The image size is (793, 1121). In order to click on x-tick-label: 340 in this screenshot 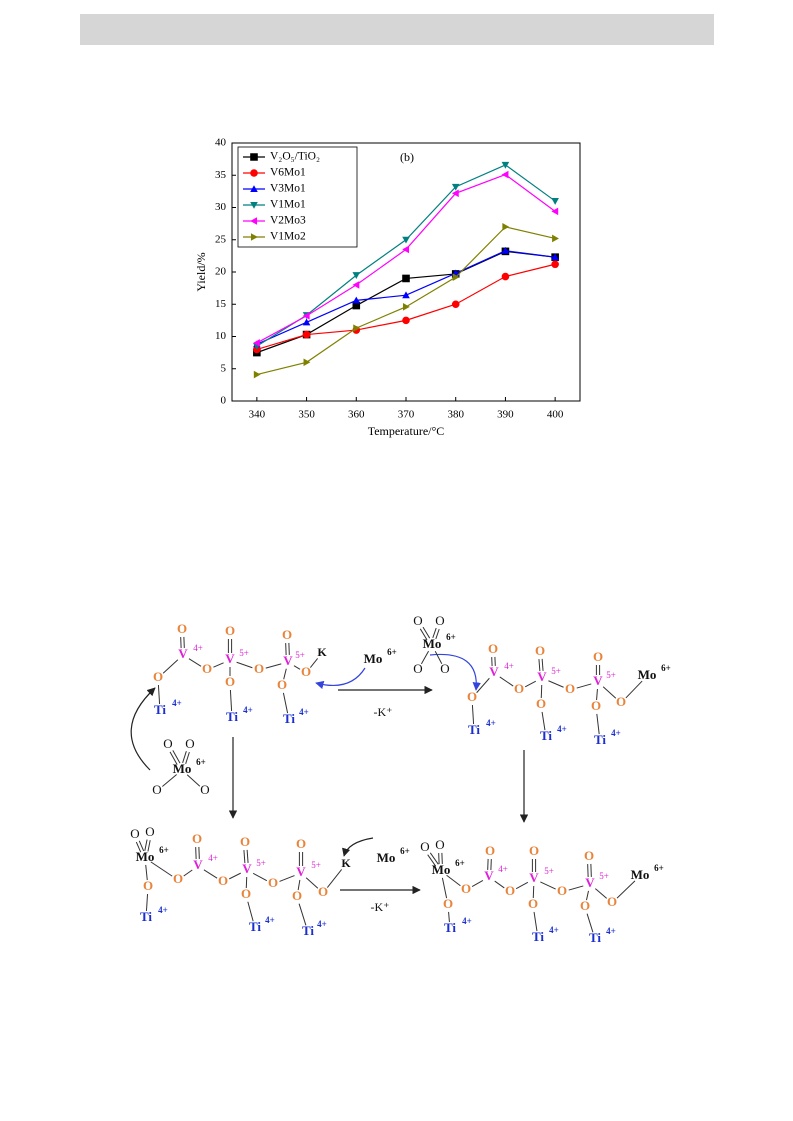, I will do `click(257, 415)`.